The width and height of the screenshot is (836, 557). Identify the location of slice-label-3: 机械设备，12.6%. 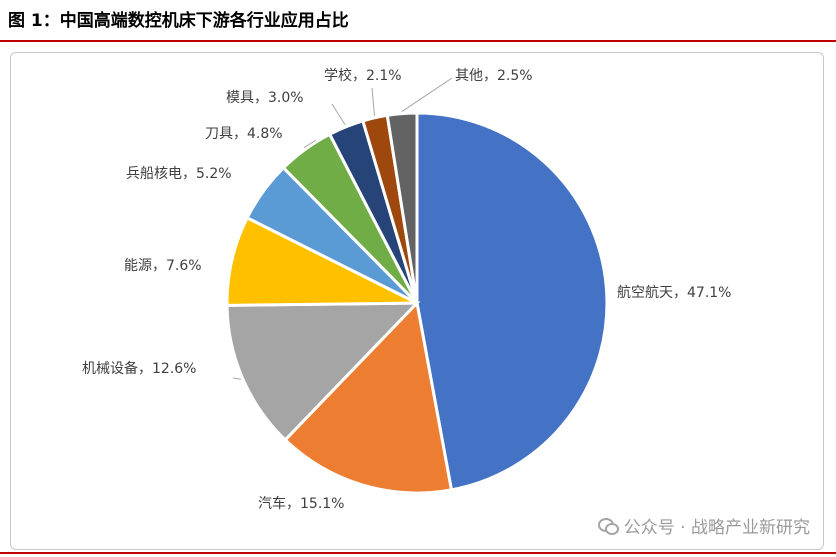
(139, 368).